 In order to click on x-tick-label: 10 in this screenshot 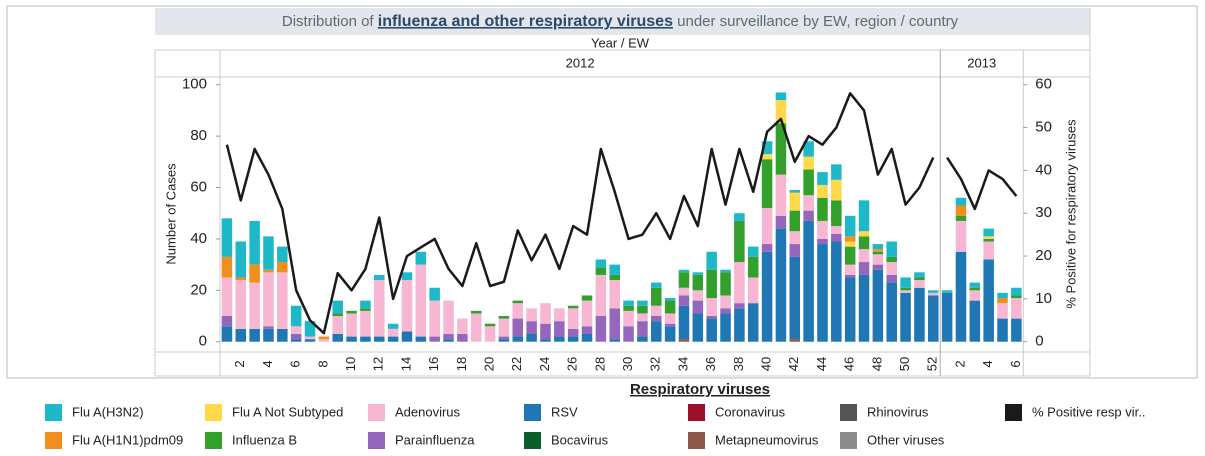, I will do `click(350, 364)`.